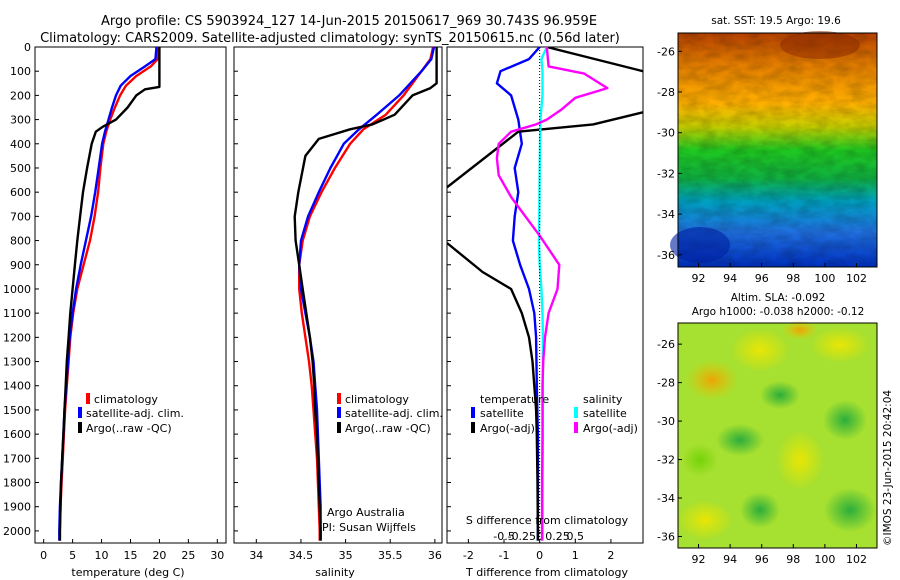 The width and height of the screenshot is (900, 580). I want to click on sst-texture, so click(777, 150).